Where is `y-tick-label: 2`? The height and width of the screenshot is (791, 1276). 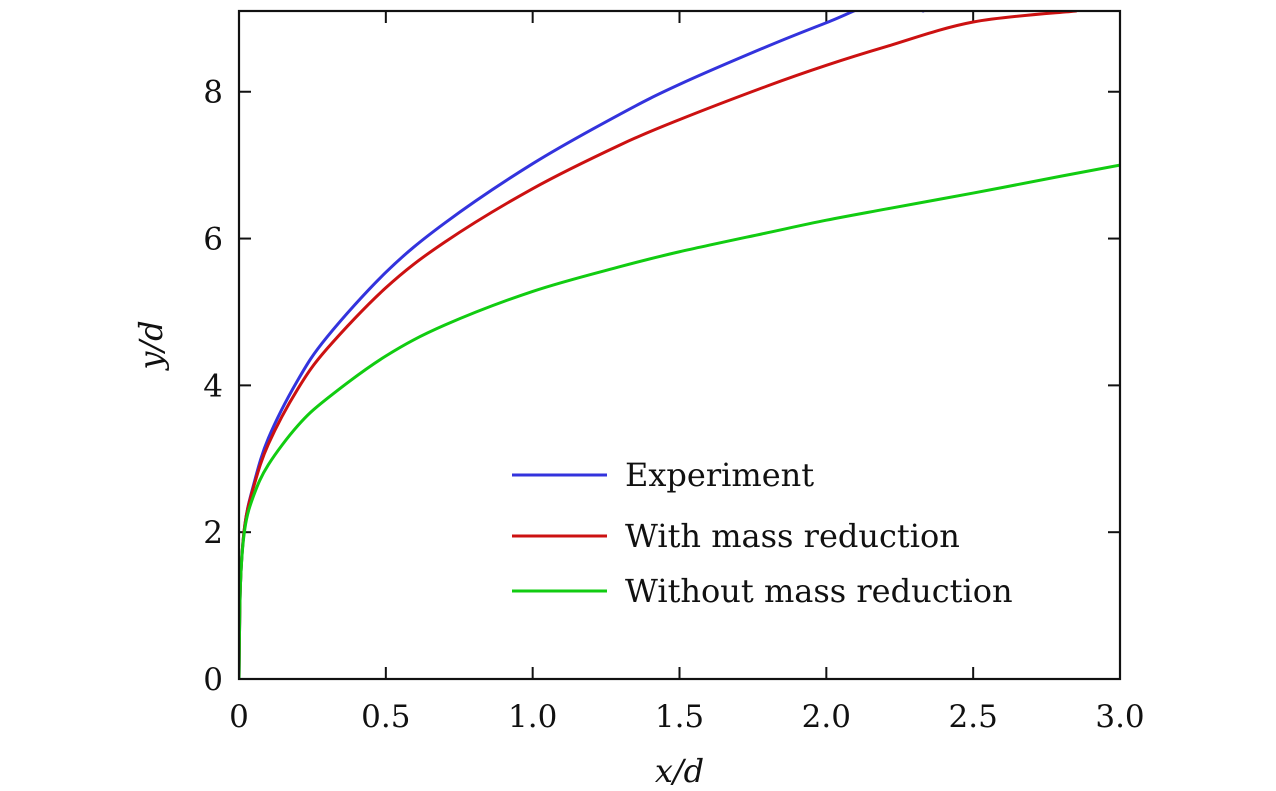 y-tick-label: 2 is located at coordinates (213, 533).